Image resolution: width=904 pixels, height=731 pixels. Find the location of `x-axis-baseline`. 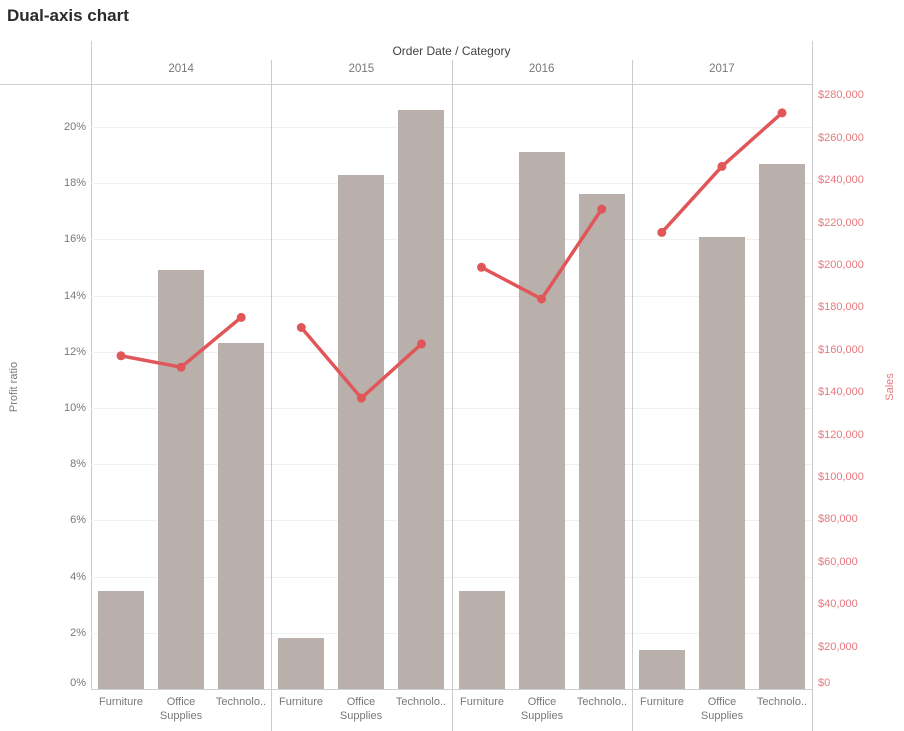

x-axis-baseline is located at coordinates (451, 689).